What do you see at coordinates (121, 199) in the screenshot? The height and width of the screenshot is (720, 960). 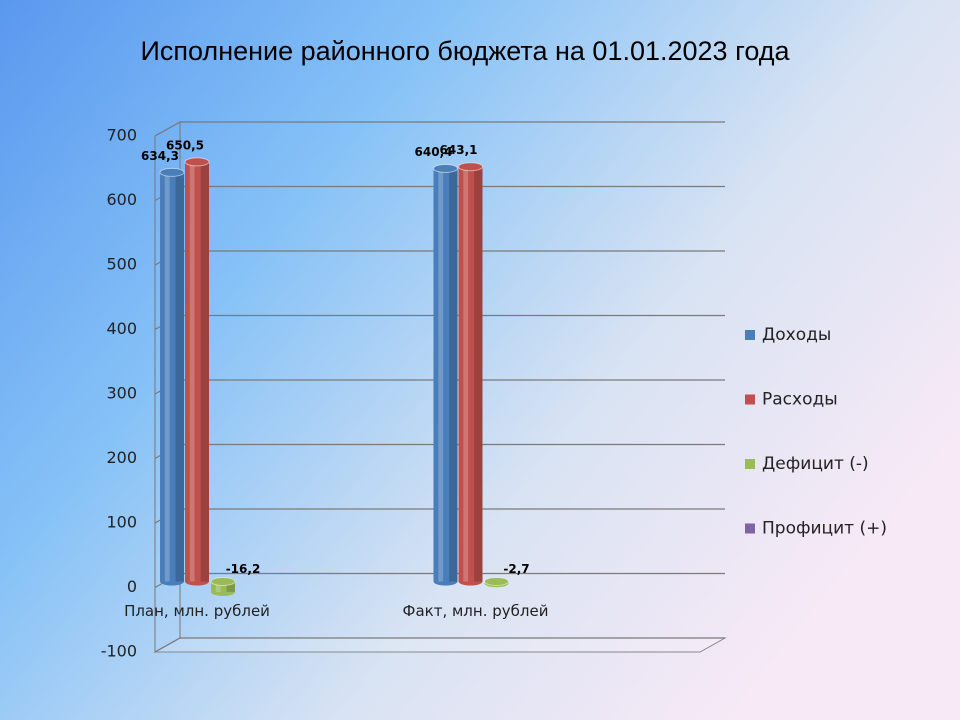 I see `y-tick-label: 600` at bounding box center [121, 199].